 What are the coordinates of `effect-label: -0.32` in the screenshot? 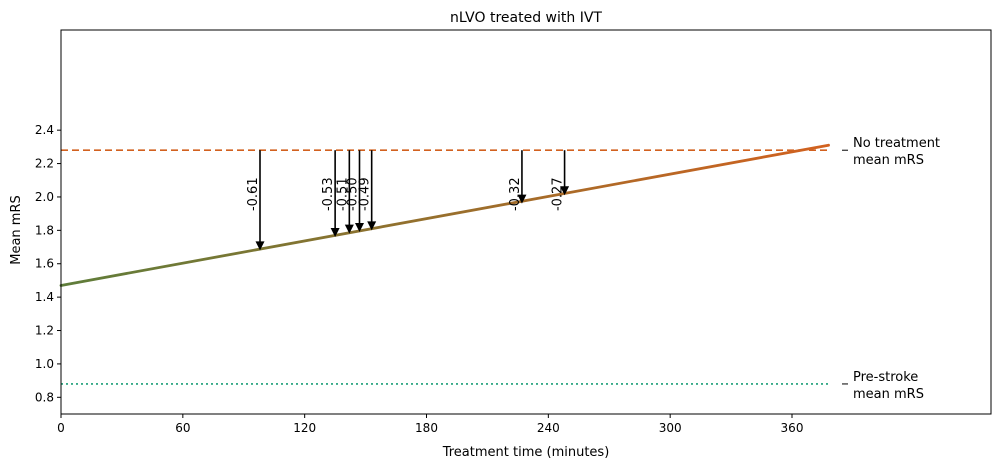 It's located at (515, 194).